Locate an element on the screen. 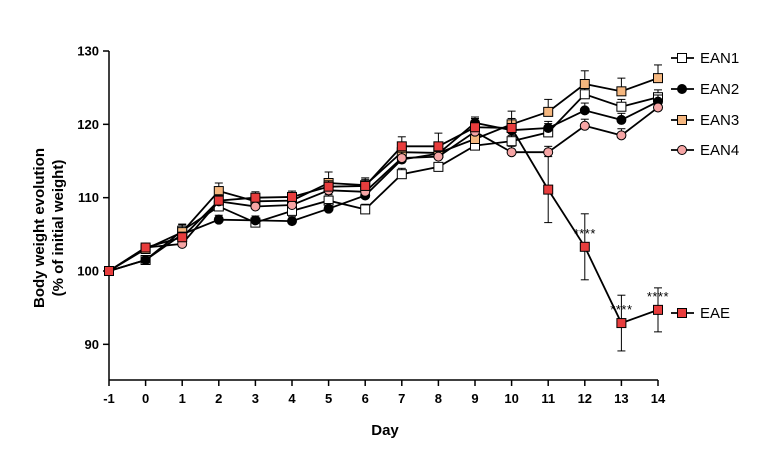 This screenshot has height=452, width=772. x-tick-label: 4 is located at coordinates (292, 398).